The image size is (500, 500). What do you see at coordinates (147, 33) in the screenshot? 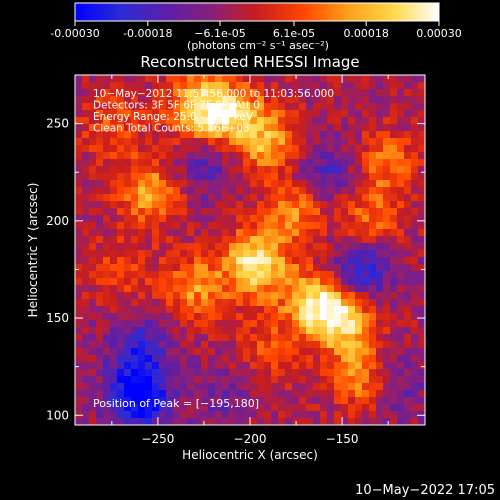
I see `colorbar-tick-label: -0.00018` at bounding box center [147, 33].